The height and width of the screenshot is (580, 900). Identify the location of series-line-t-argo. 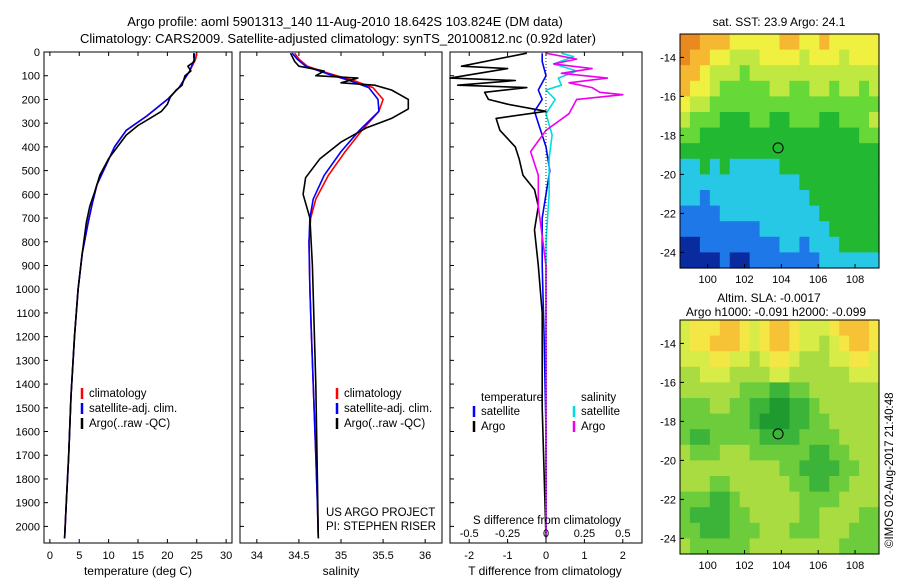
(498, 295).